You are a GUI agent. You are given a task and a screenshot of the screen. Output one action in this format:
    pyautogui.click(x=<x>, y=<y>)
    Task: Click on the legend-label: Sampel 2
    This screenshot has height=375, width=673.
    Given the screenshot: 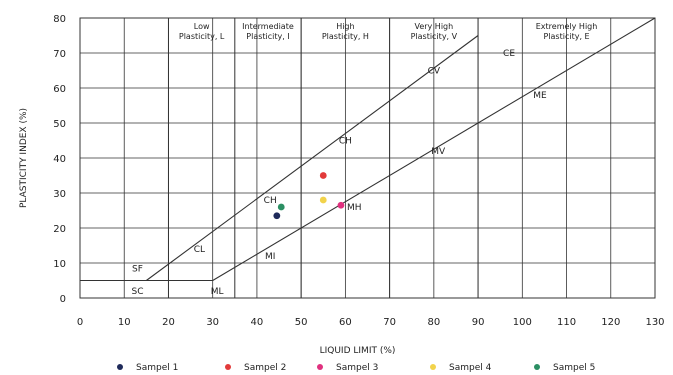 What is the action you would take?
    pyautogui.click(x=265, y=368)
    